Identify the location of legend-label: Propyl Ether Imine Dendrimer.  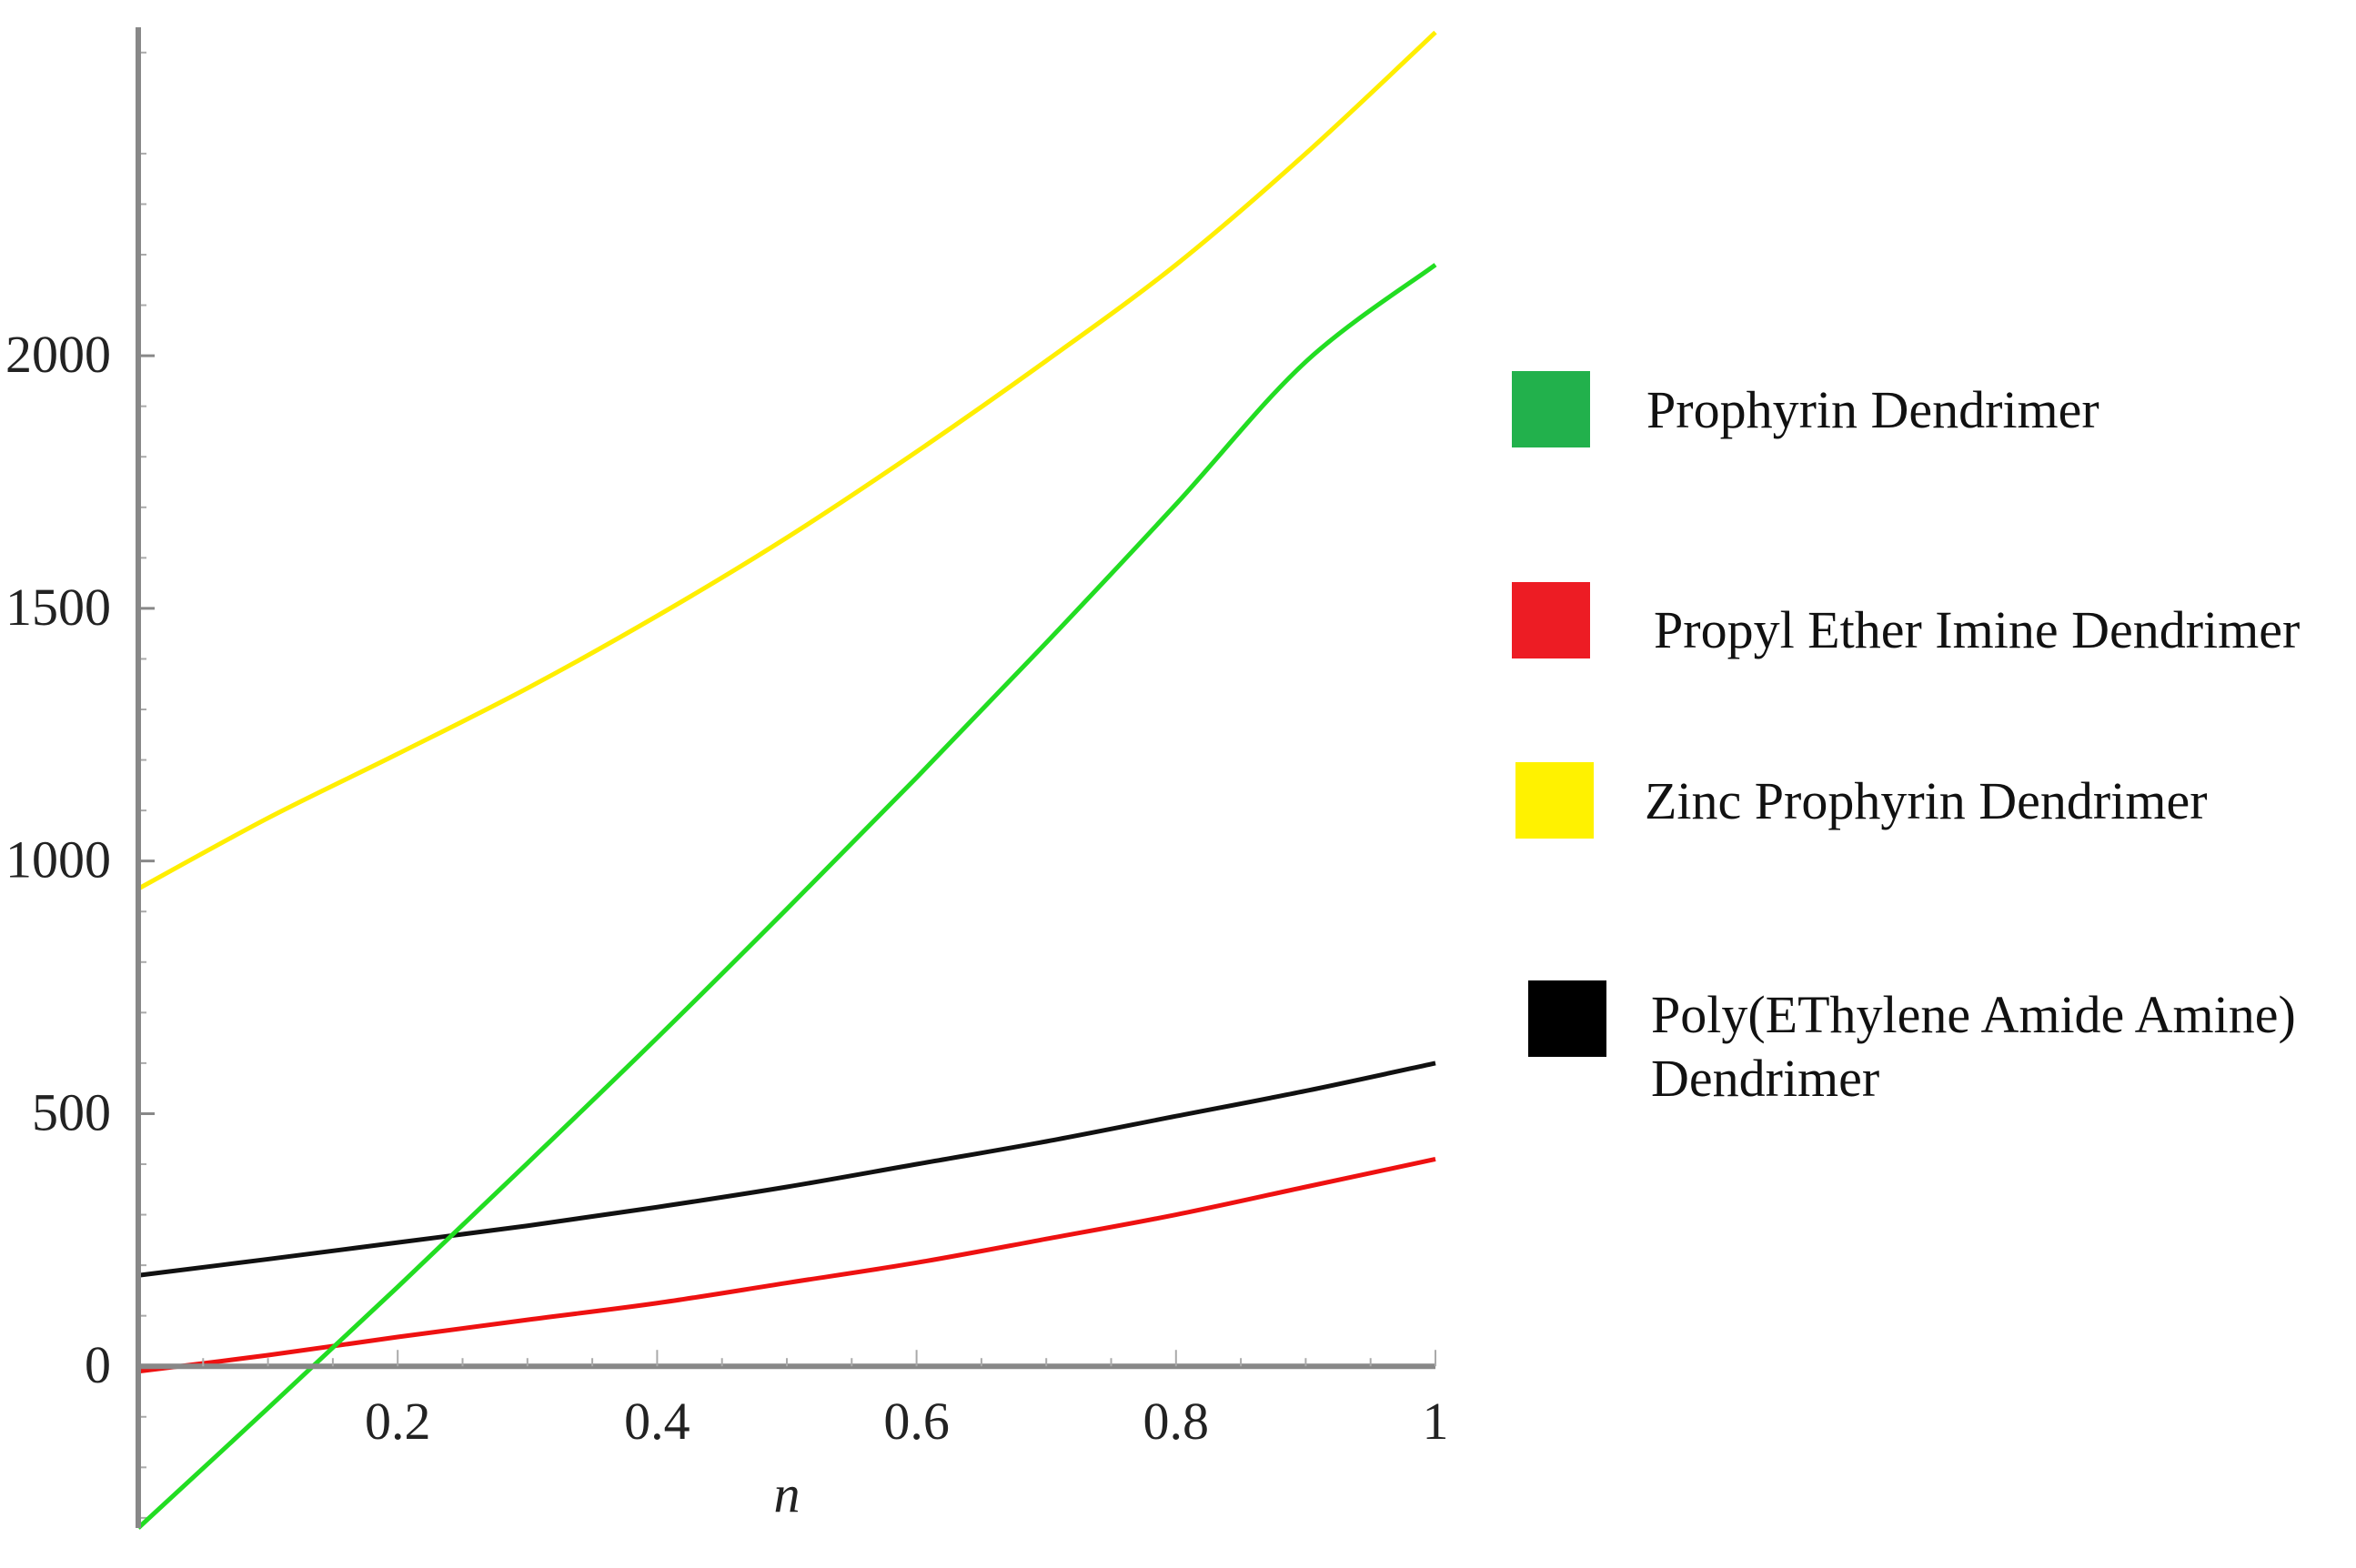
(1977, 629).